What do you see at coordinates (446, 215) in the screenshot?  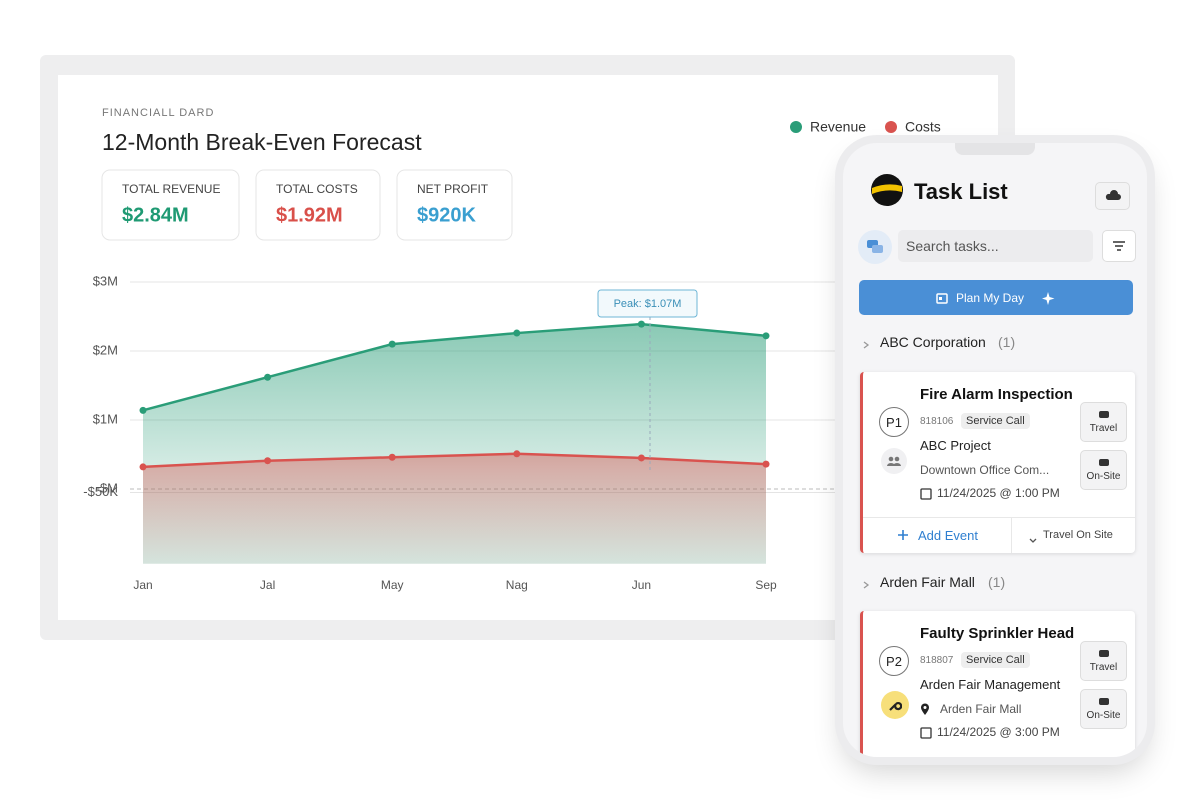 I see `kpi-value: $920K` at bounding box center [446, 215].